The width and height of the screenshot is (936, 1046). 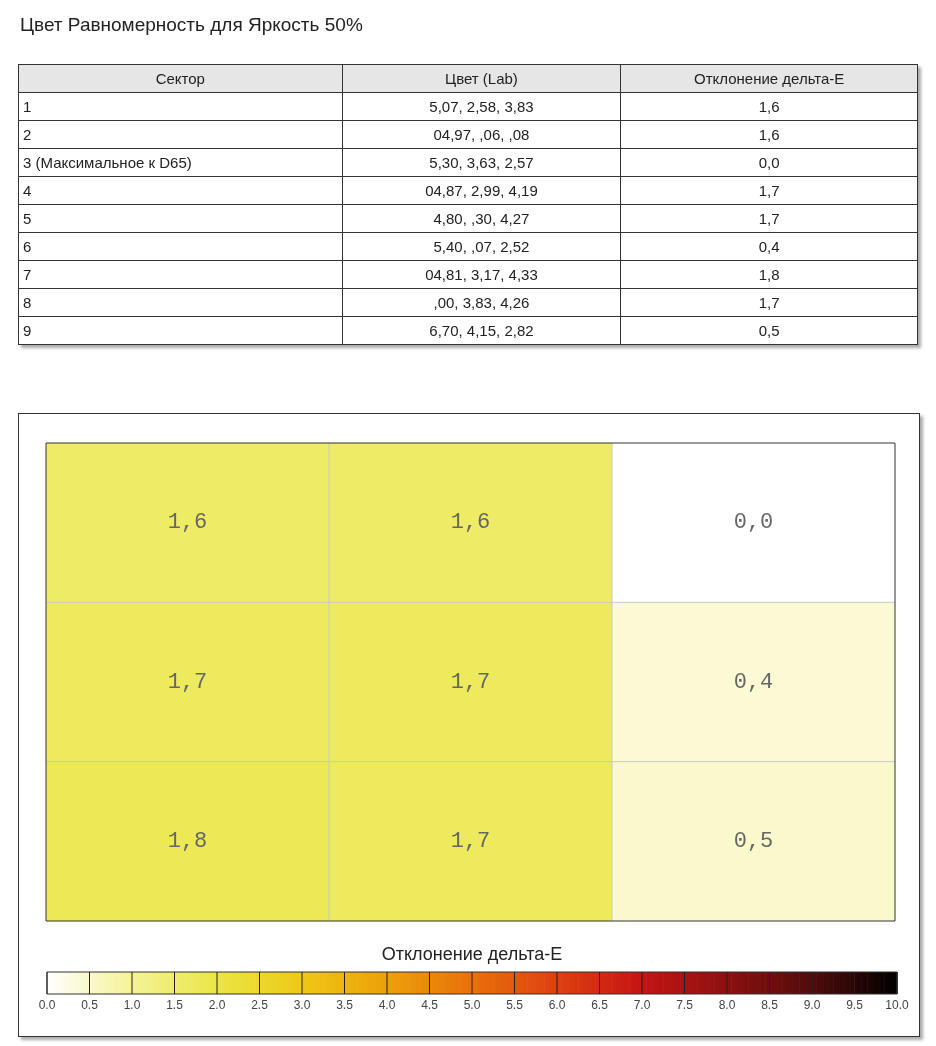 What do you see at coordinates (180, 218) in the screenshot?
I see `text: 5` at bounding box center [180, 218].